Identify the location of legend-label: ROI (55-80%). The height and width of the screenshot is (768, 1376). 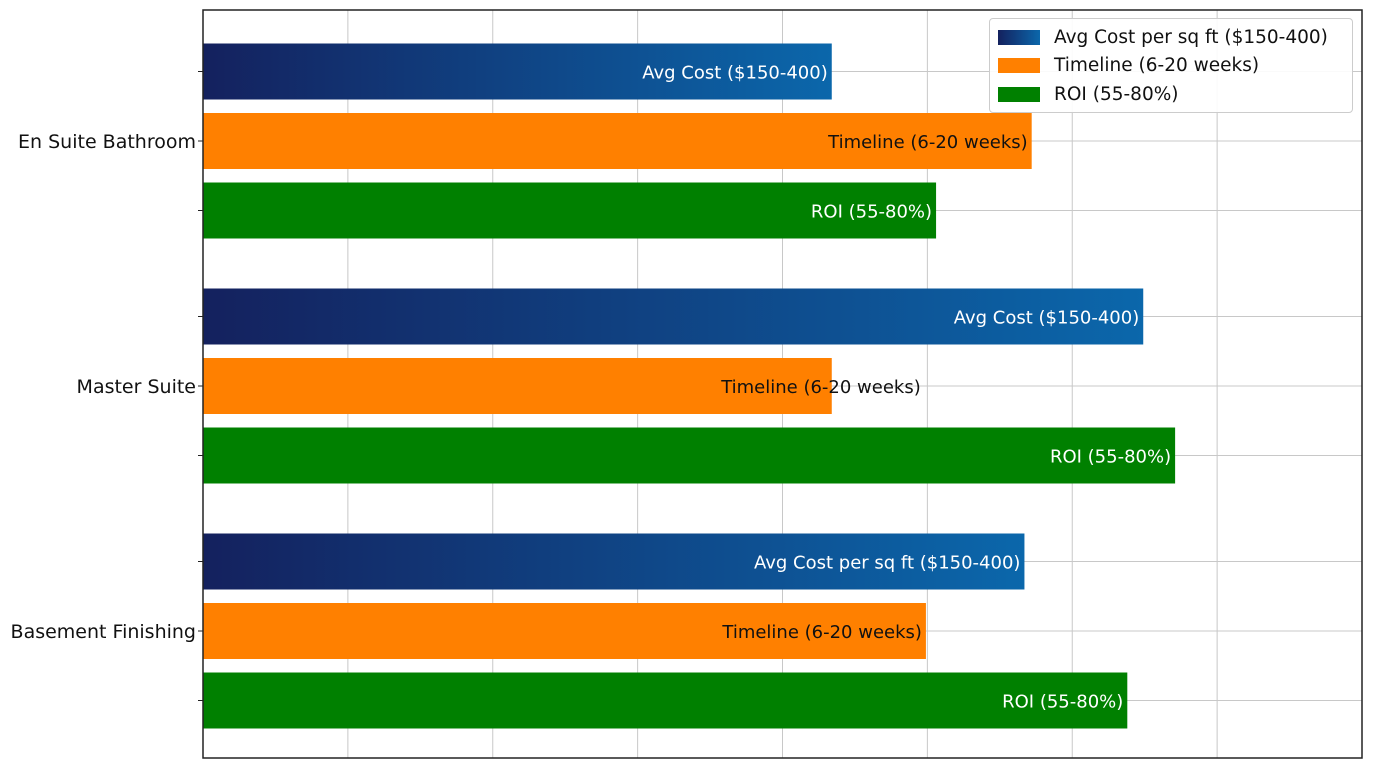
(1116, 94).